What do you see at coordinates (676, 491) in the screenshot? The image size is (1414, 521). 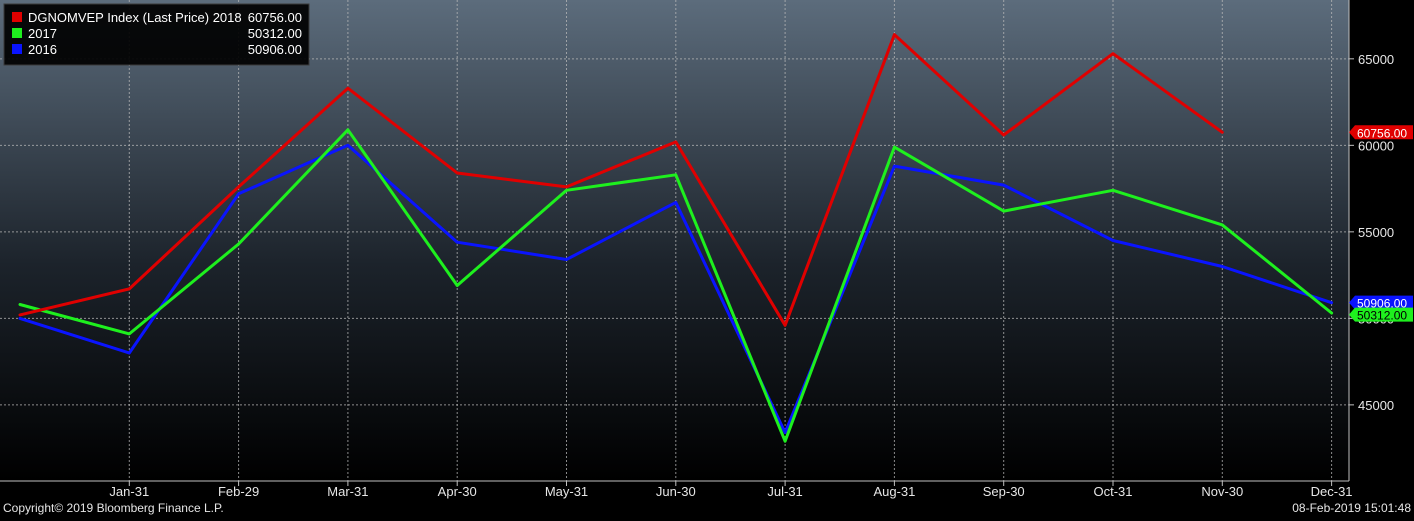 I see `x-tick-label: Jun-30` at bounding box center [676, 491].